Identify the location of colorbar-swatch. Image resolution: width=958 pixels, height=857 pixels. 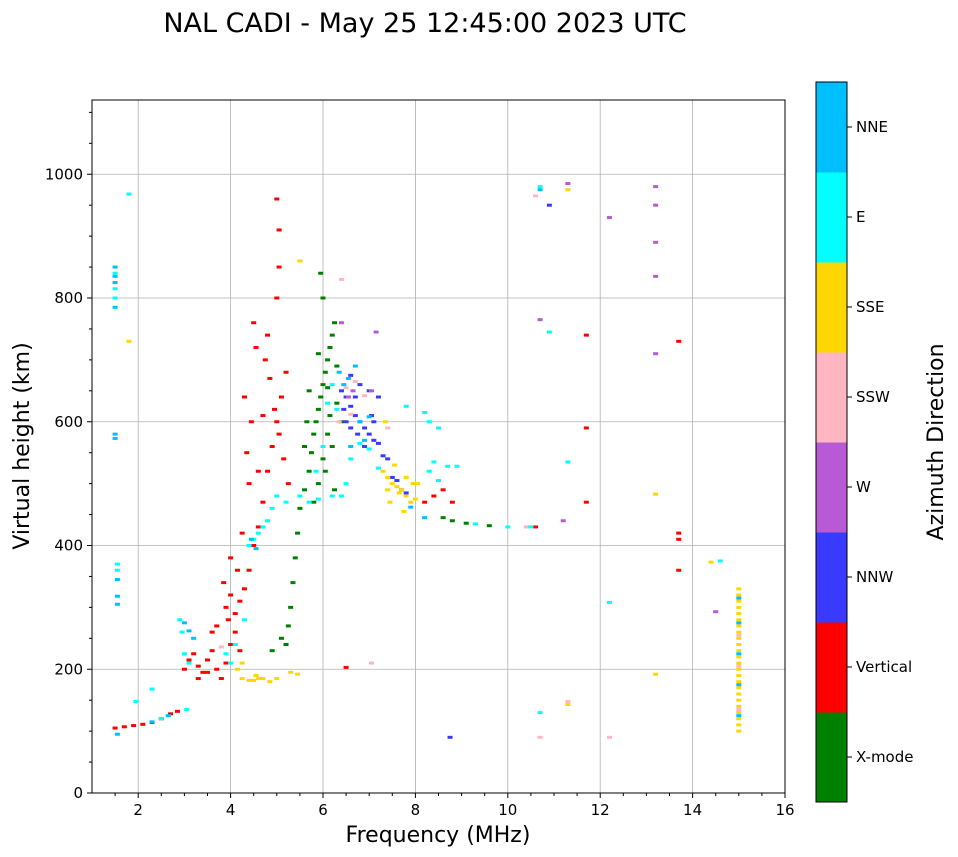
(831, 577).